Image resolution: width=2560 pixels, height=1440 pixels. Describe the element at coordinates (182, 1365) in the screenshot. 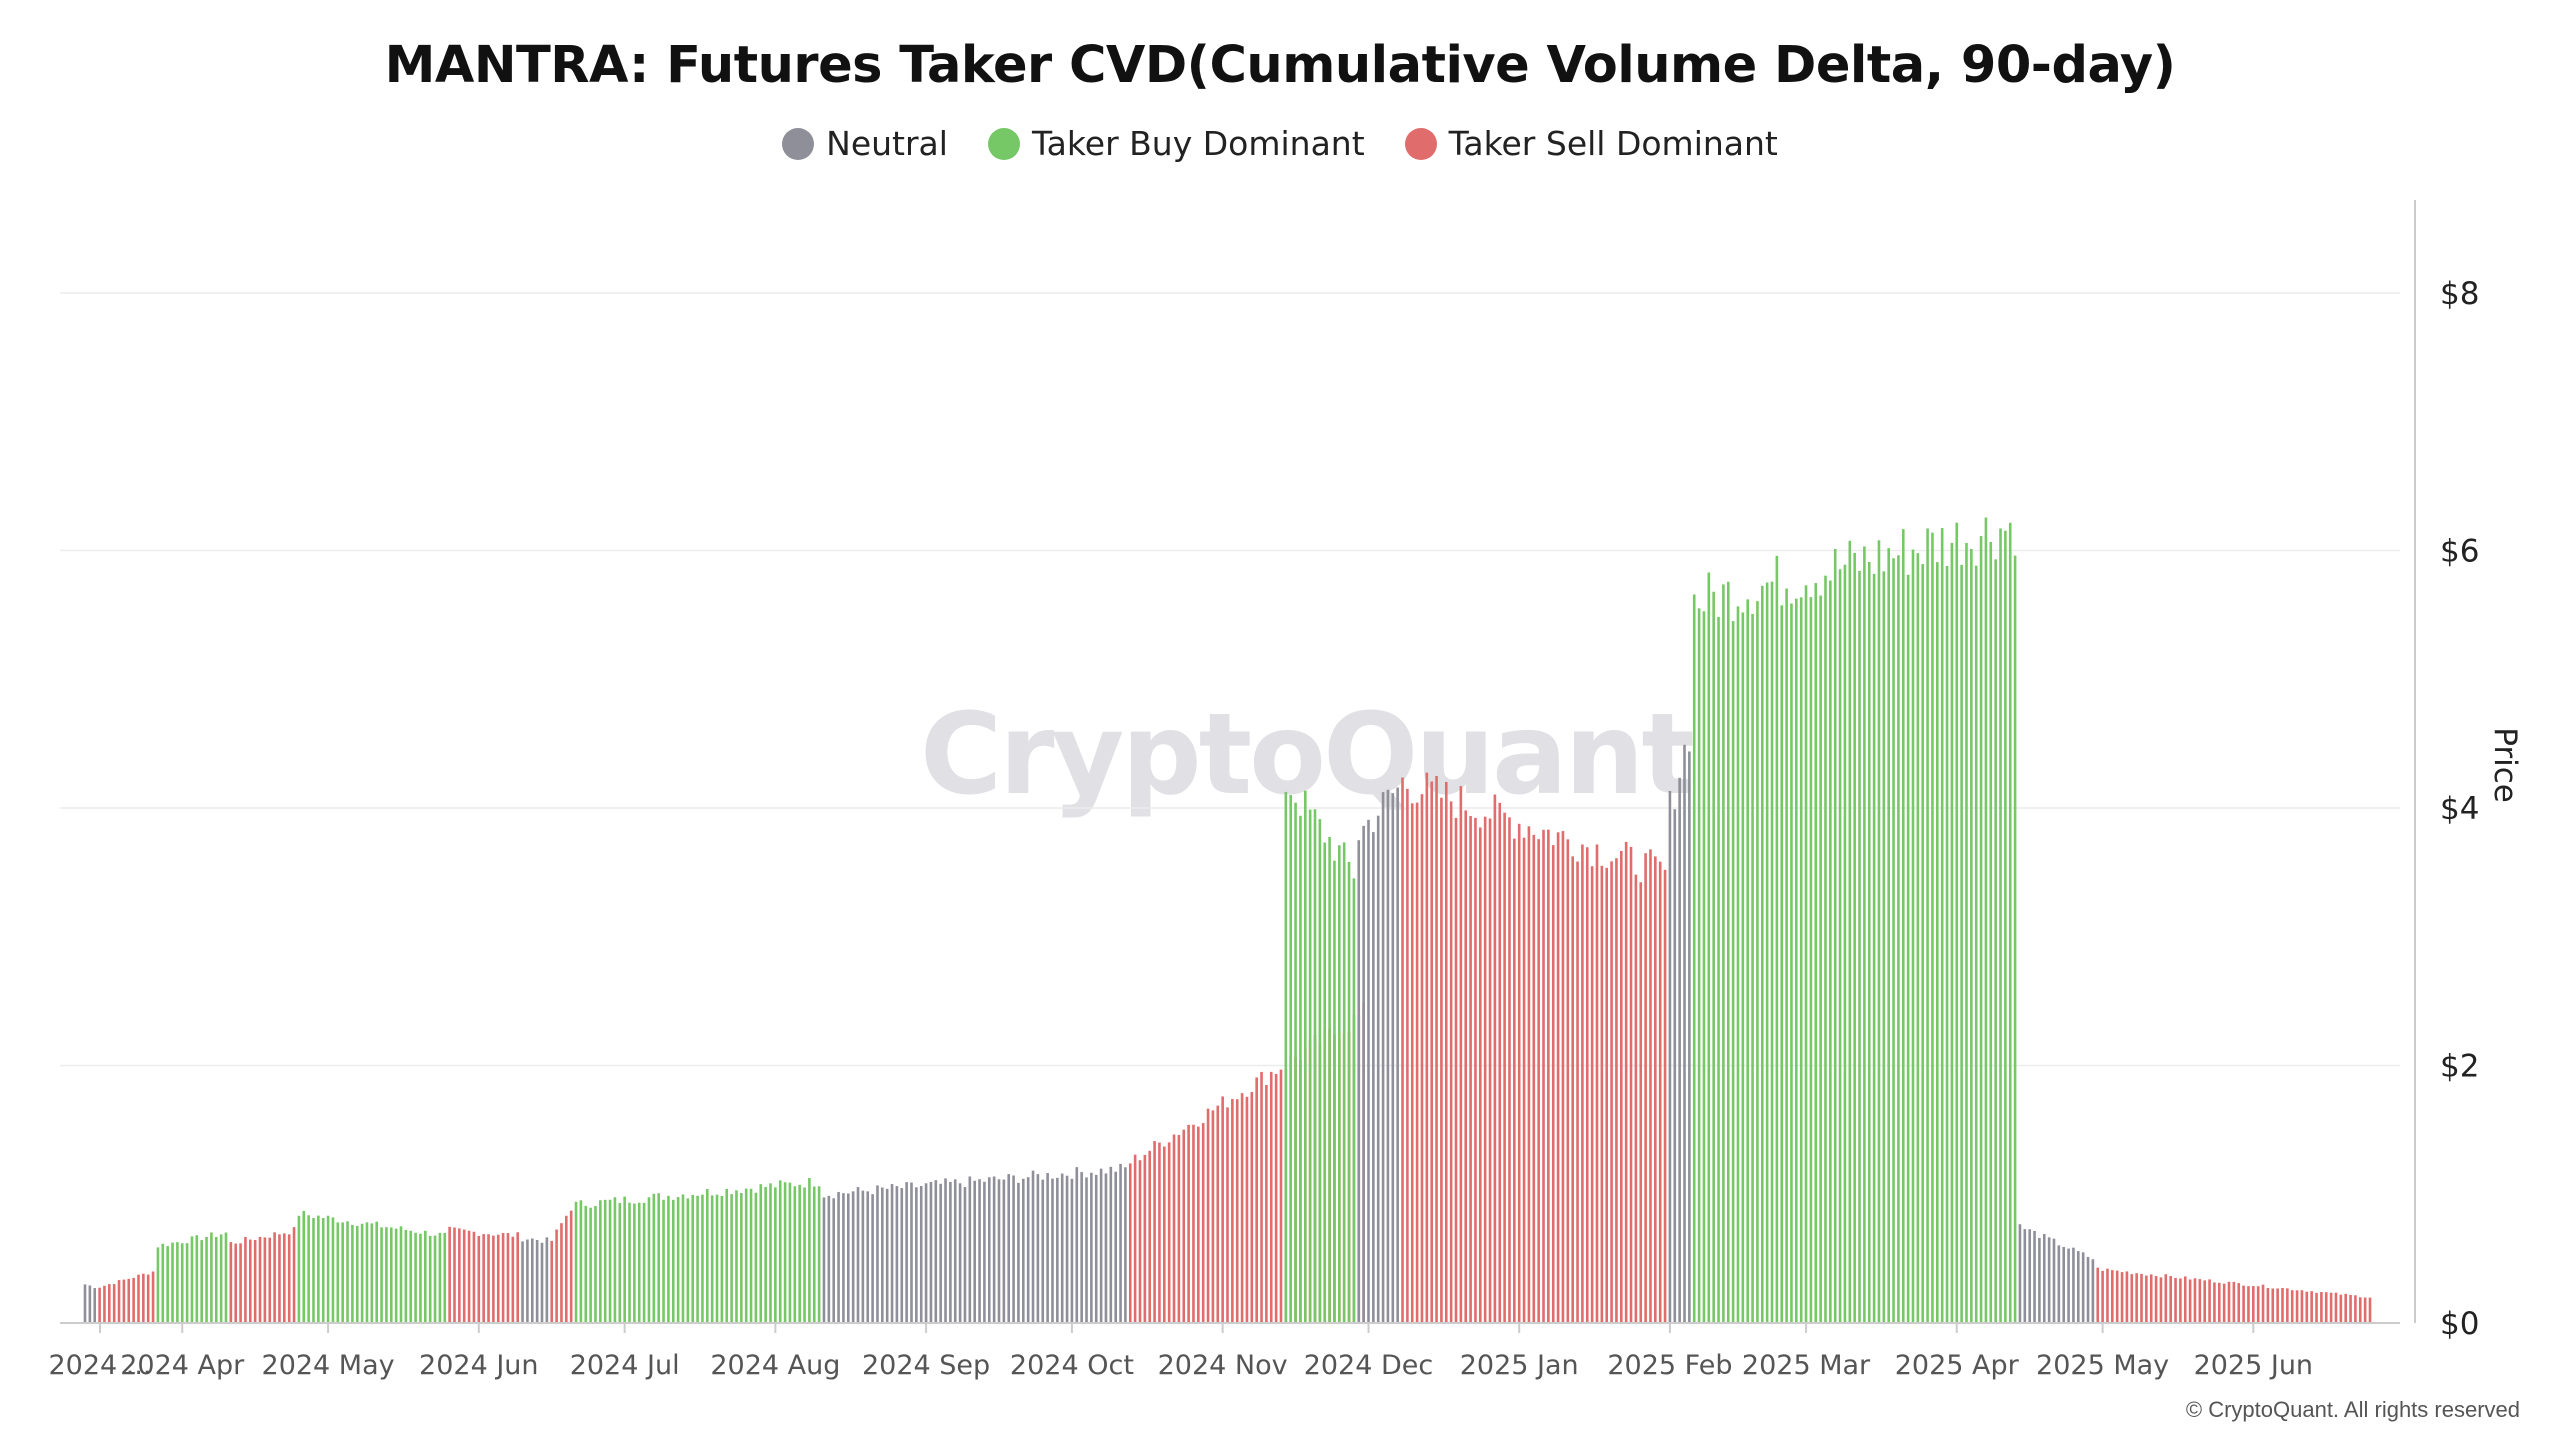

I see `x-tick-label: 2024 Apr` at that location.